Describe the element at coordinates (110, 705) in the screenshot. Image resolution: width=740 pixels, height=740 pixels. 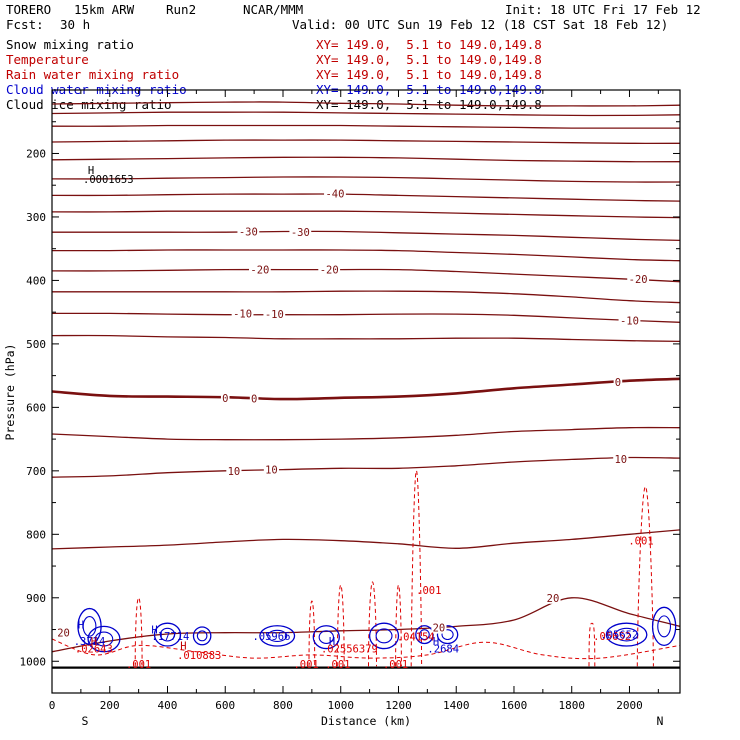
I see `x-tick-label: 200` at that location.